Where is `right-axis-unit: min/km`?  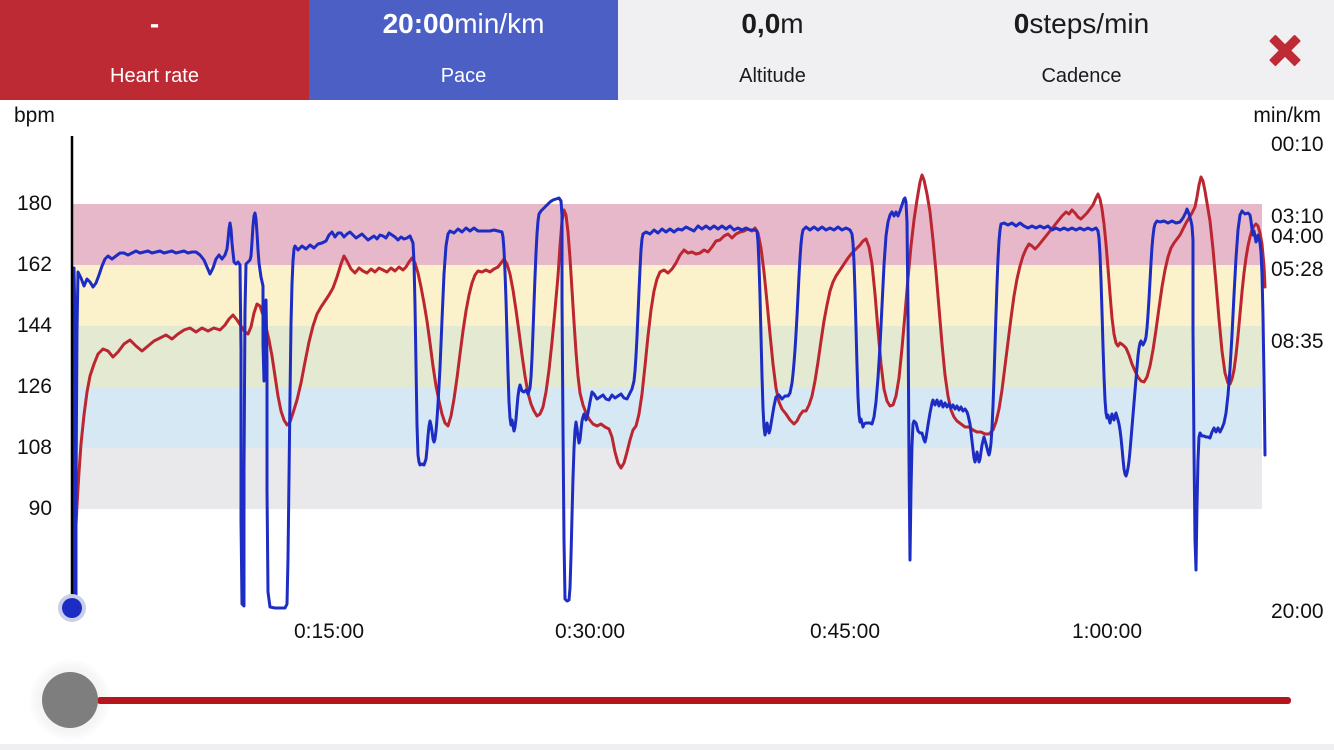 right-axis-unit: min/km is located at coordinates (1287, 115).